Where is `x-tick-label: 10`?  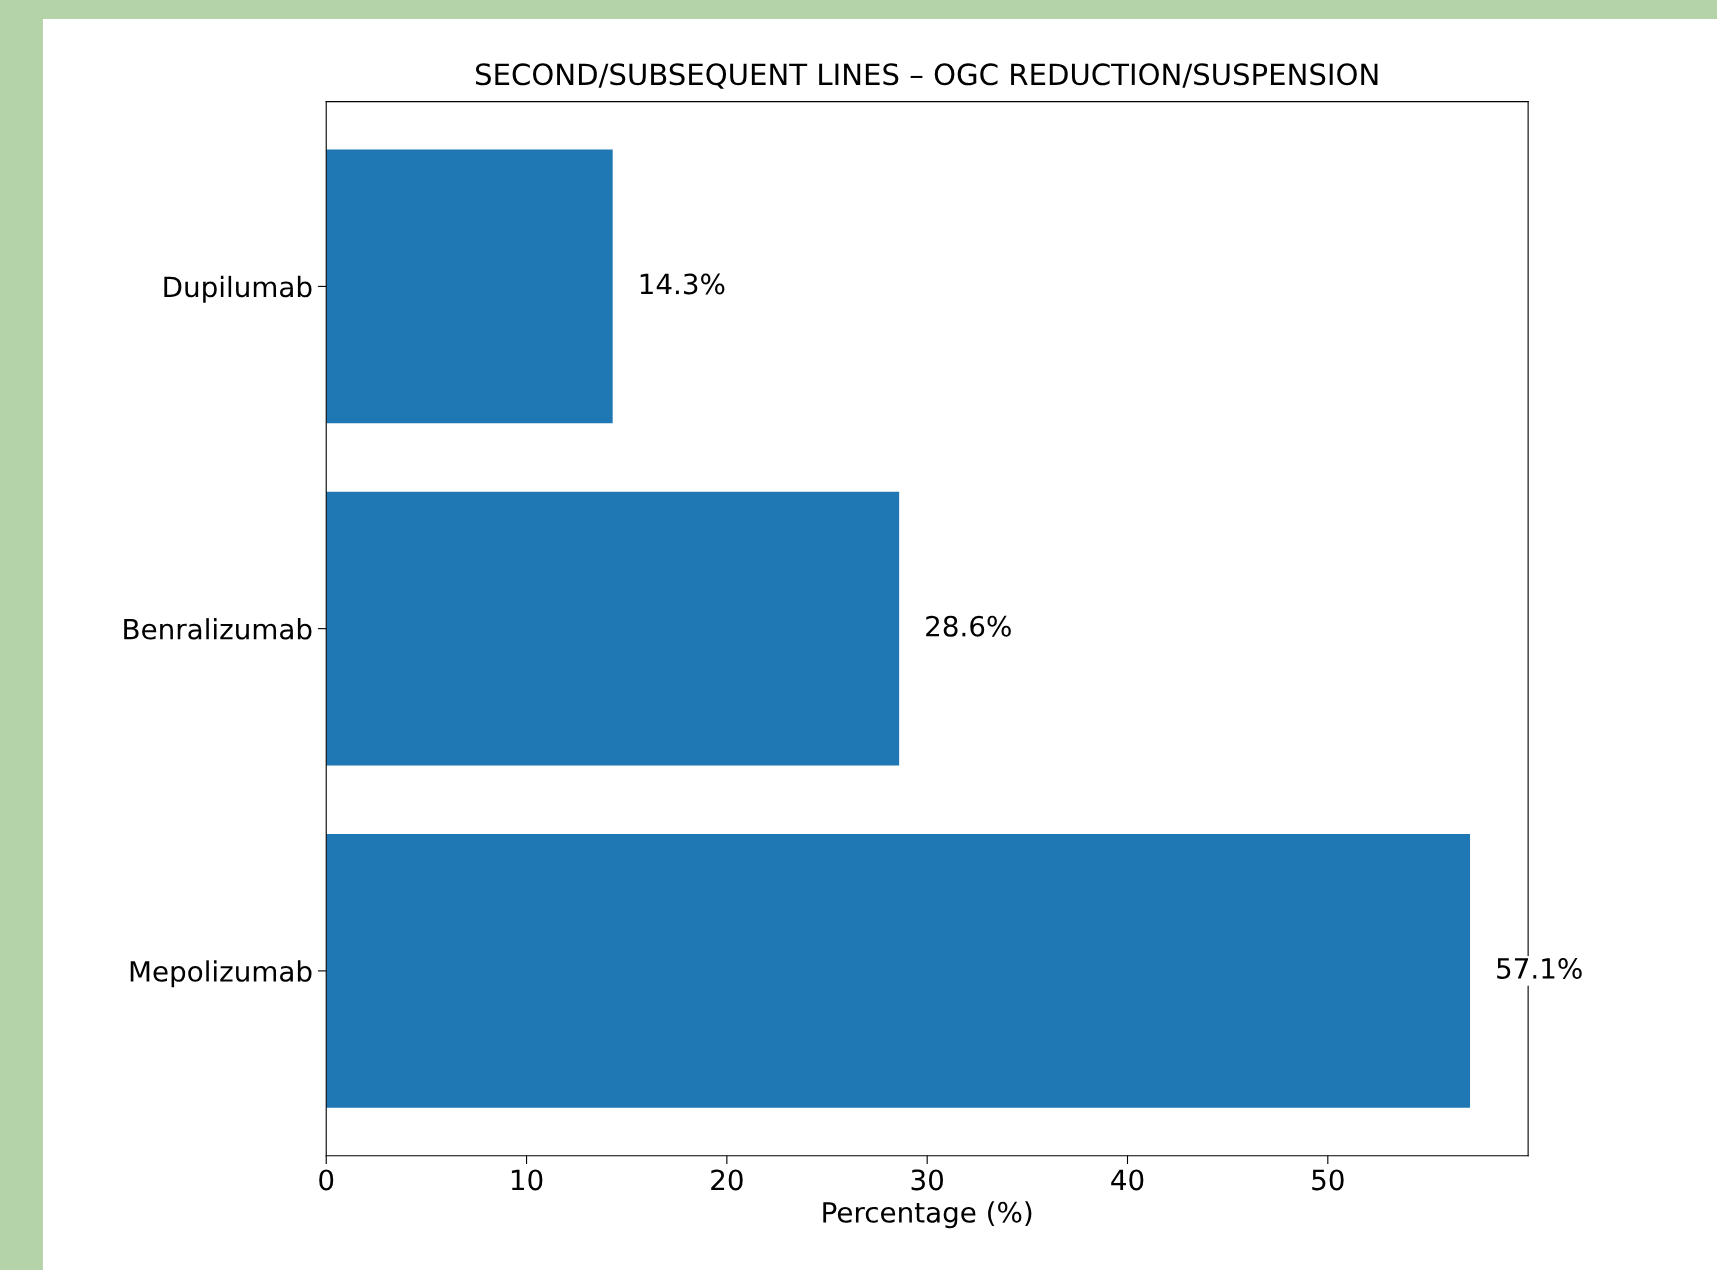
x-tick-label: 10 is located at coordinates (527, 1180).